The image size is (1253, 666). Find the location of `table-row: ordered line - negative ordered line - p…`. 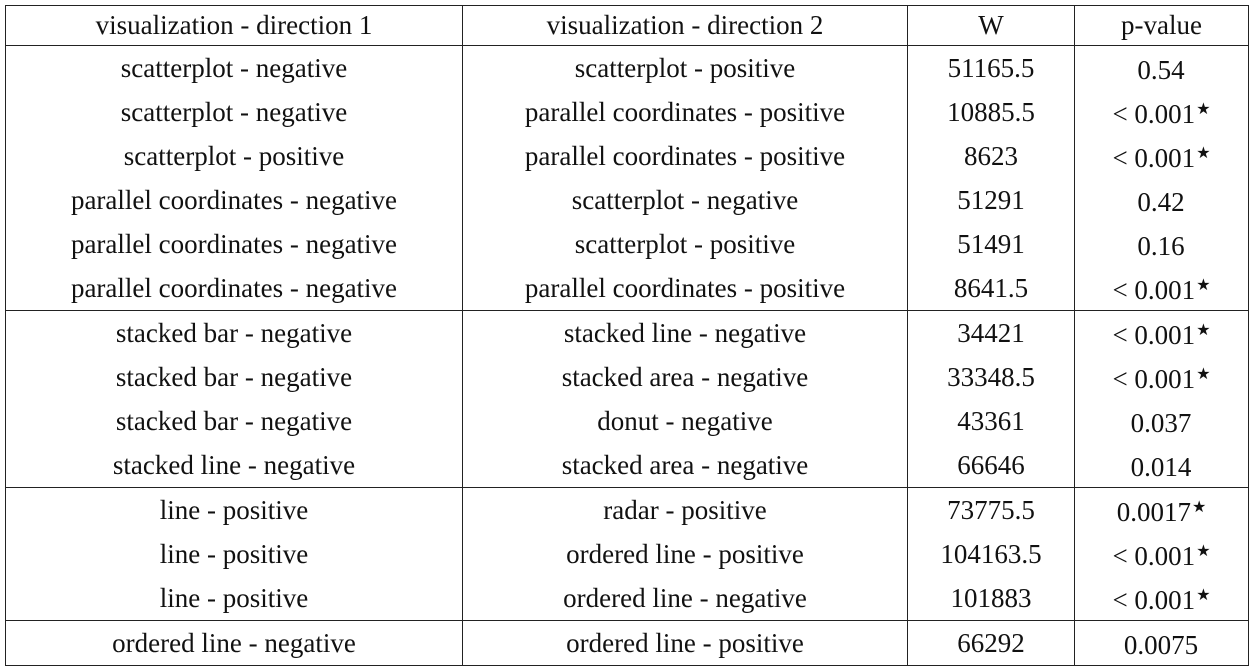

table-row: ordered line - negative ordered line - p… is located at coordinates (627, 643).